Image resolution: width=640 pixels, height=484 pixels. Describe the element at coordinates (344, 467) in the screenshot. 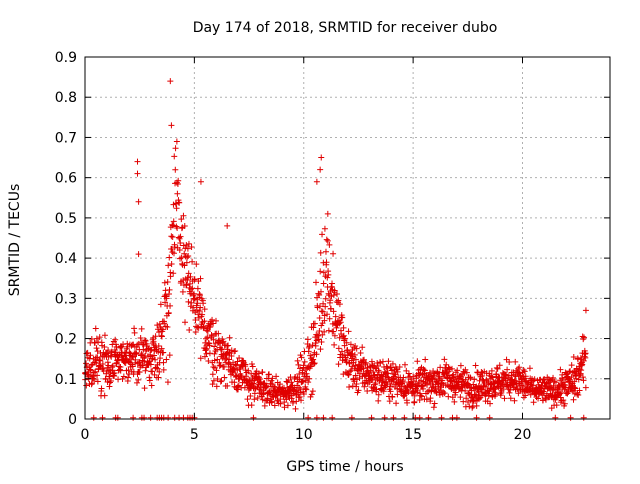

I see `x-axis-label: GPS time / hours` at that location.